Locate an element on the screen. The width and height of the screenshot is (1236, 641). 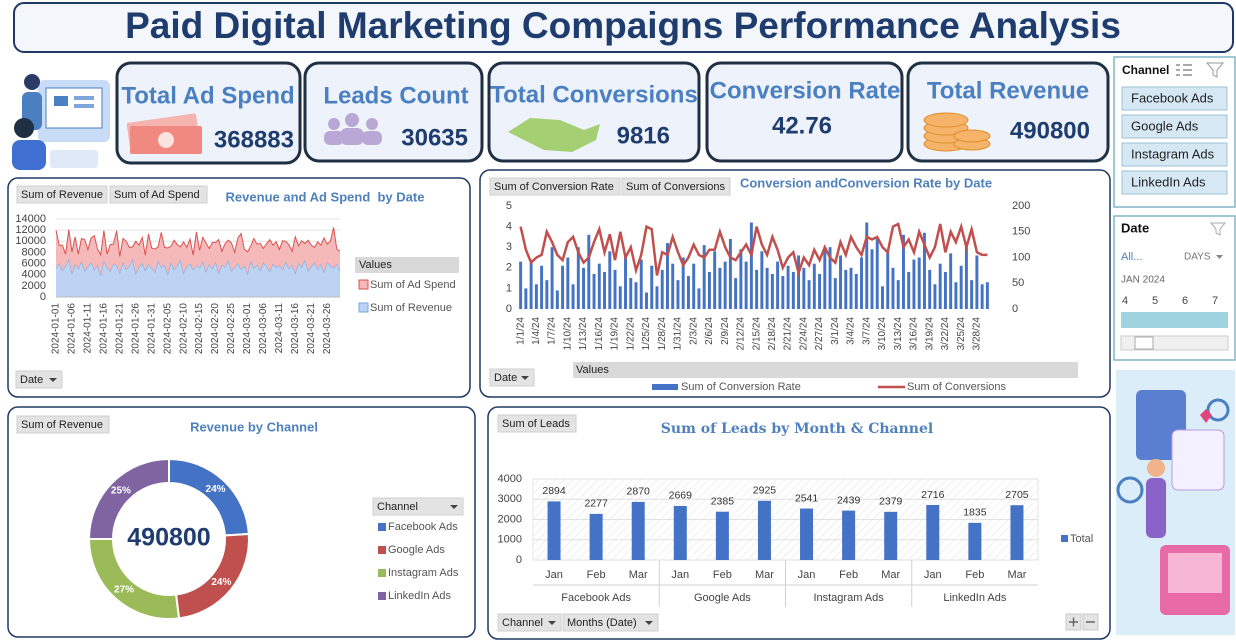
x-tick-label: 2024-03-01 is located at coordinates (247, 329).